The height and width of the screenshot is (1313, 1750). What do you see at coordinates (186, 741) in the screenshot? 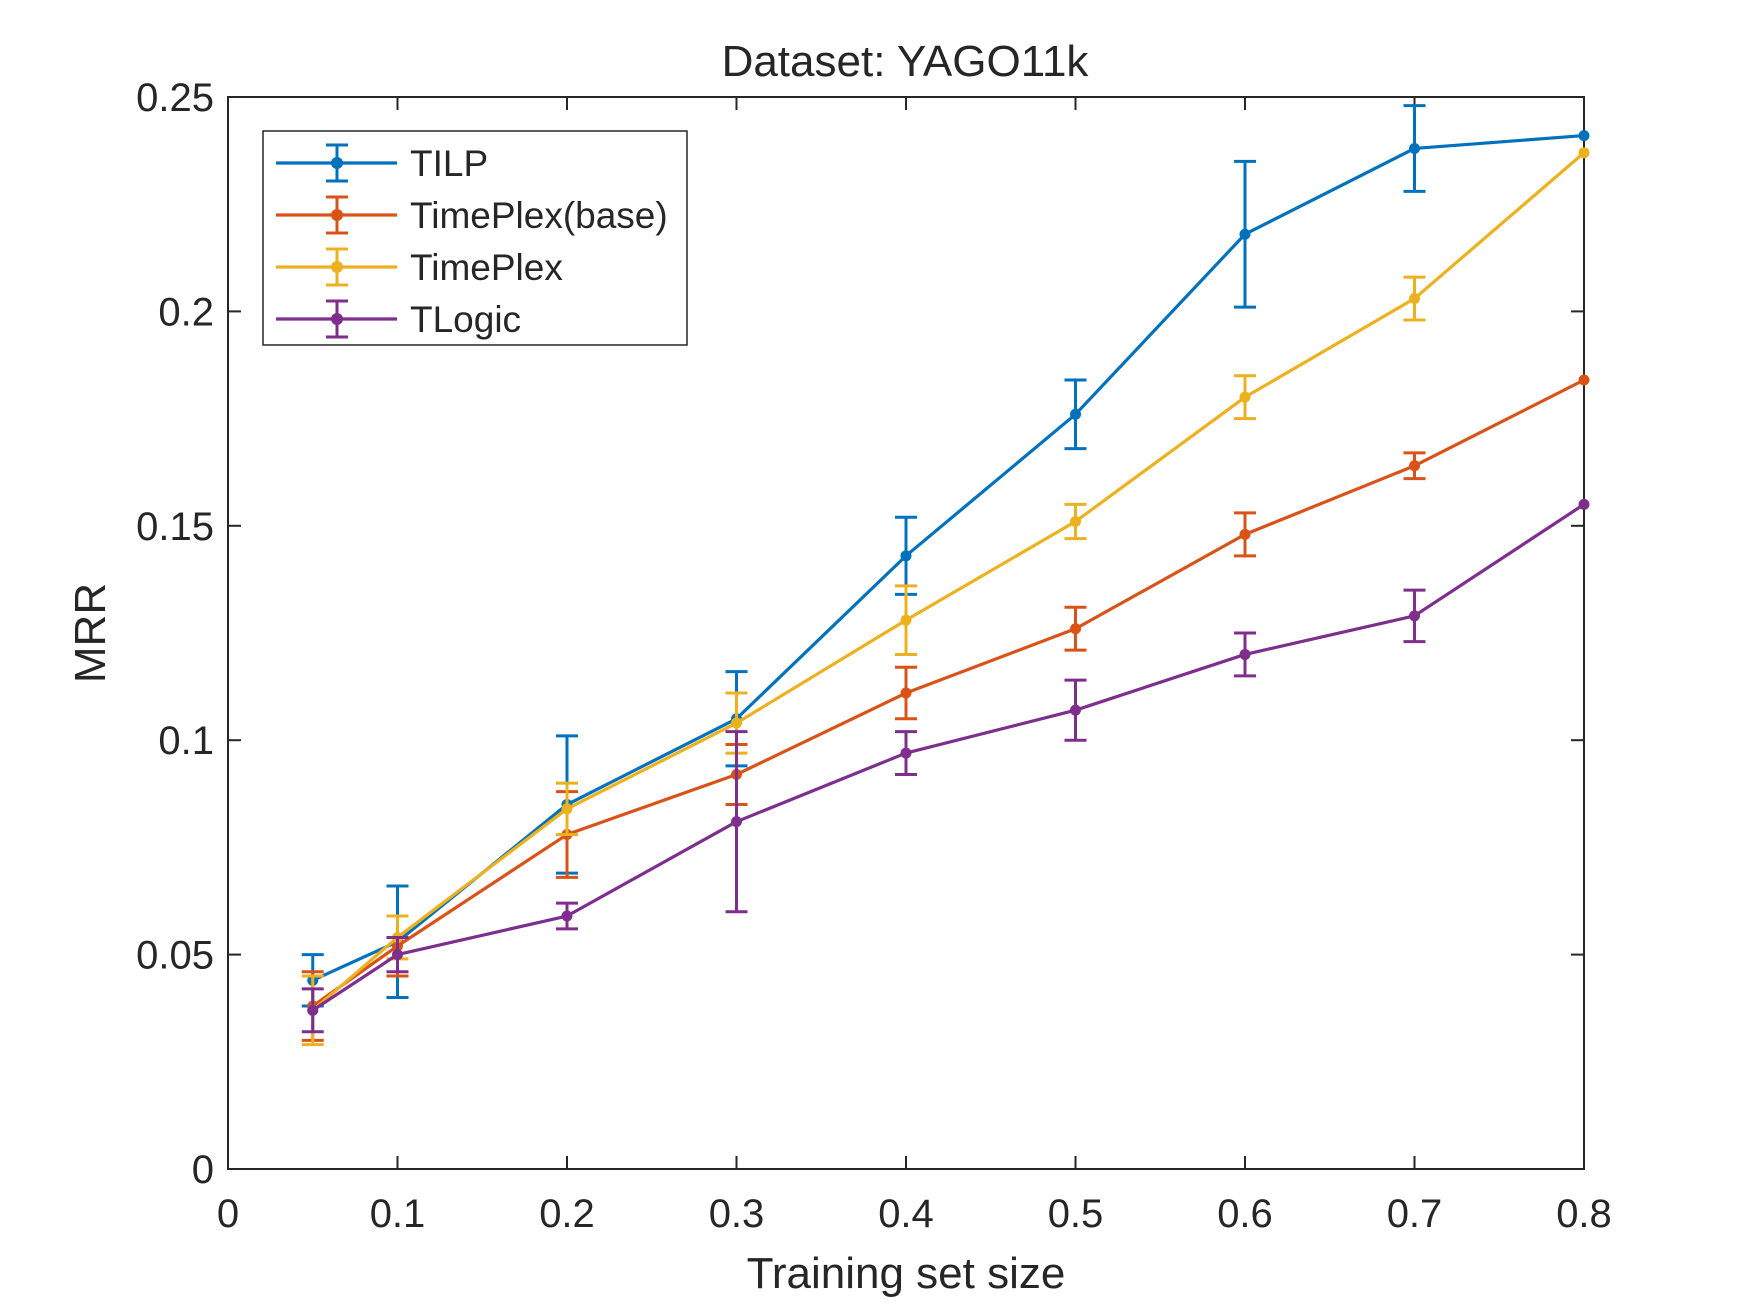
I see `y-tick-label: 0.1` at bounding box center [186, 741].